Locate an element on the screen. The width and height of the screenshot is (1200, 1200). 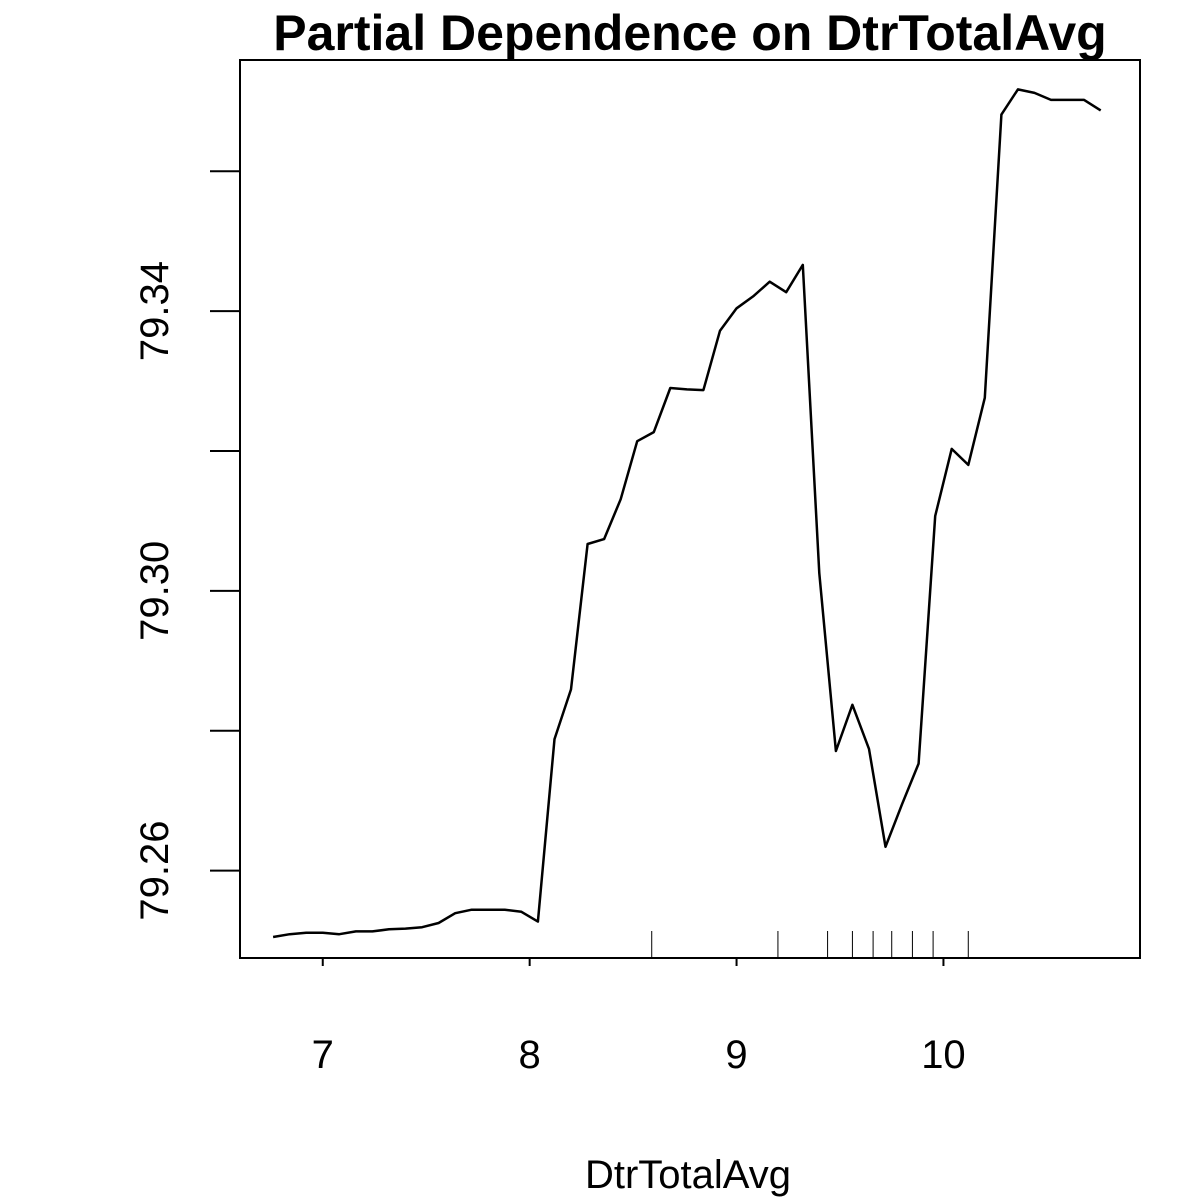
y-axis: 79.26 79.30 79.34 is located at coordinates (186, 545).